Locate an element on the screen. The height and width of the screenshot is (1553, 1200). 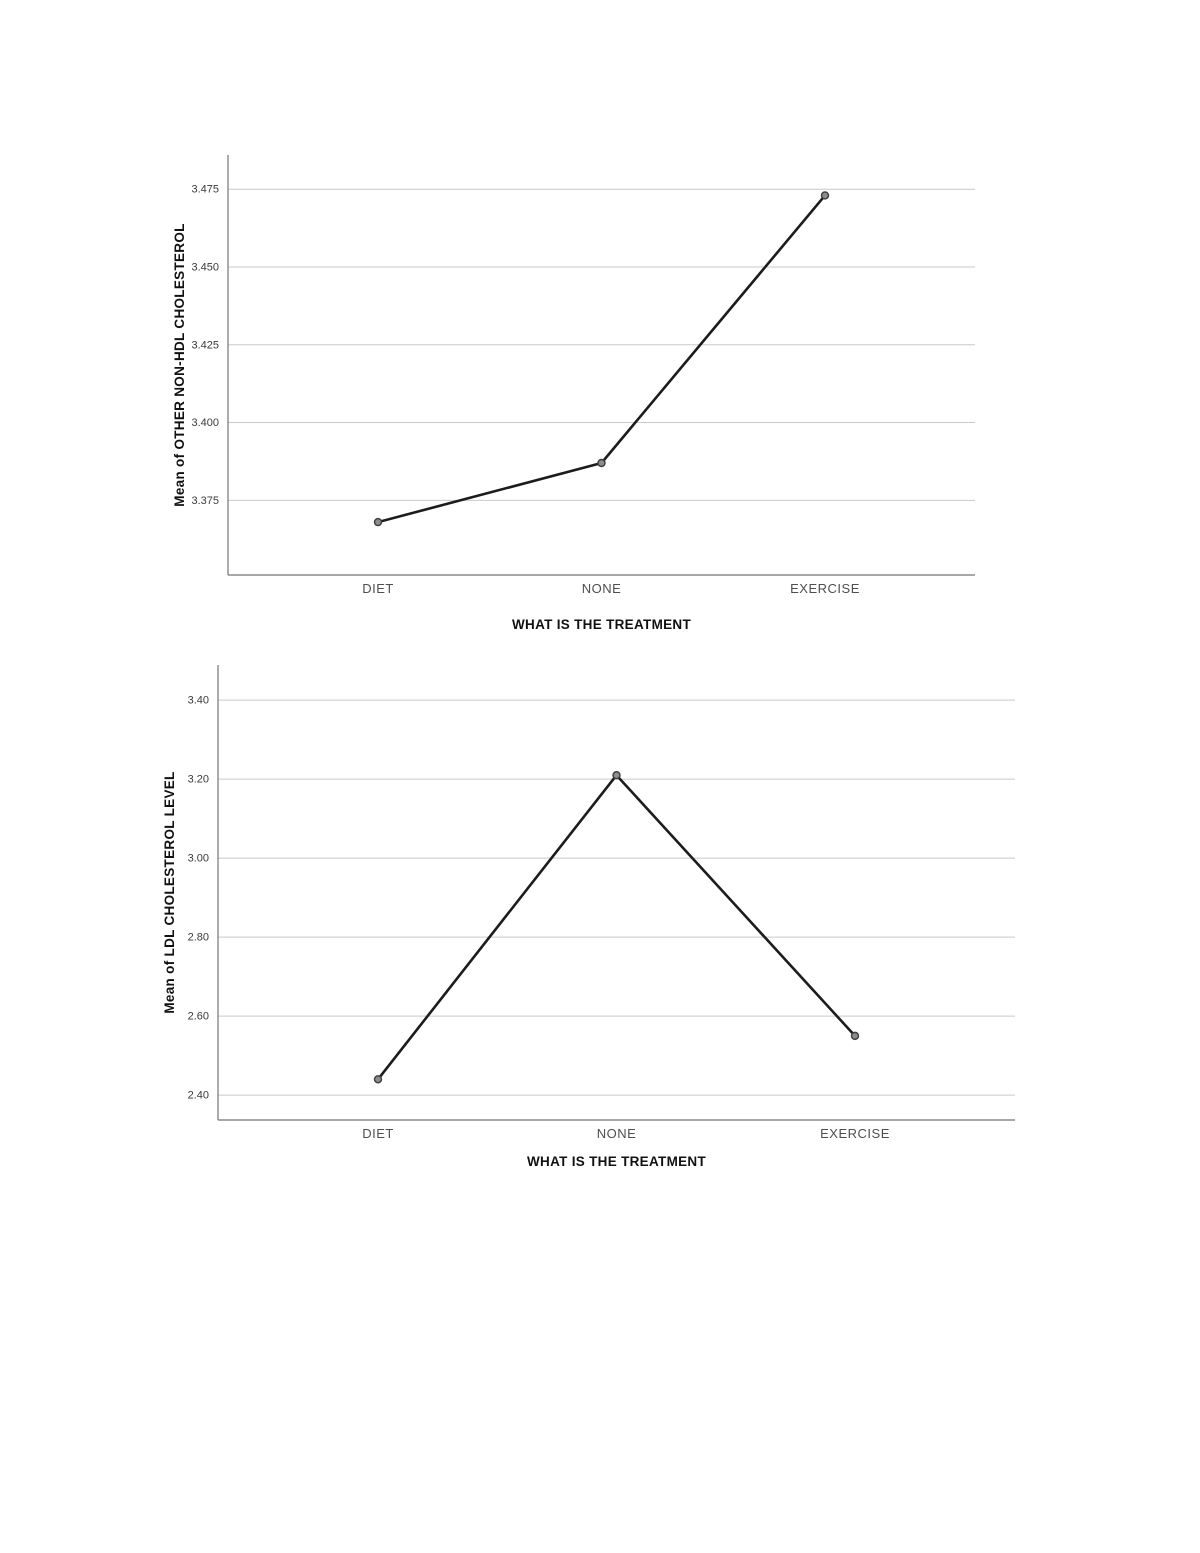
y-tick-label: 3.20 is located at coordinates (198, 780).